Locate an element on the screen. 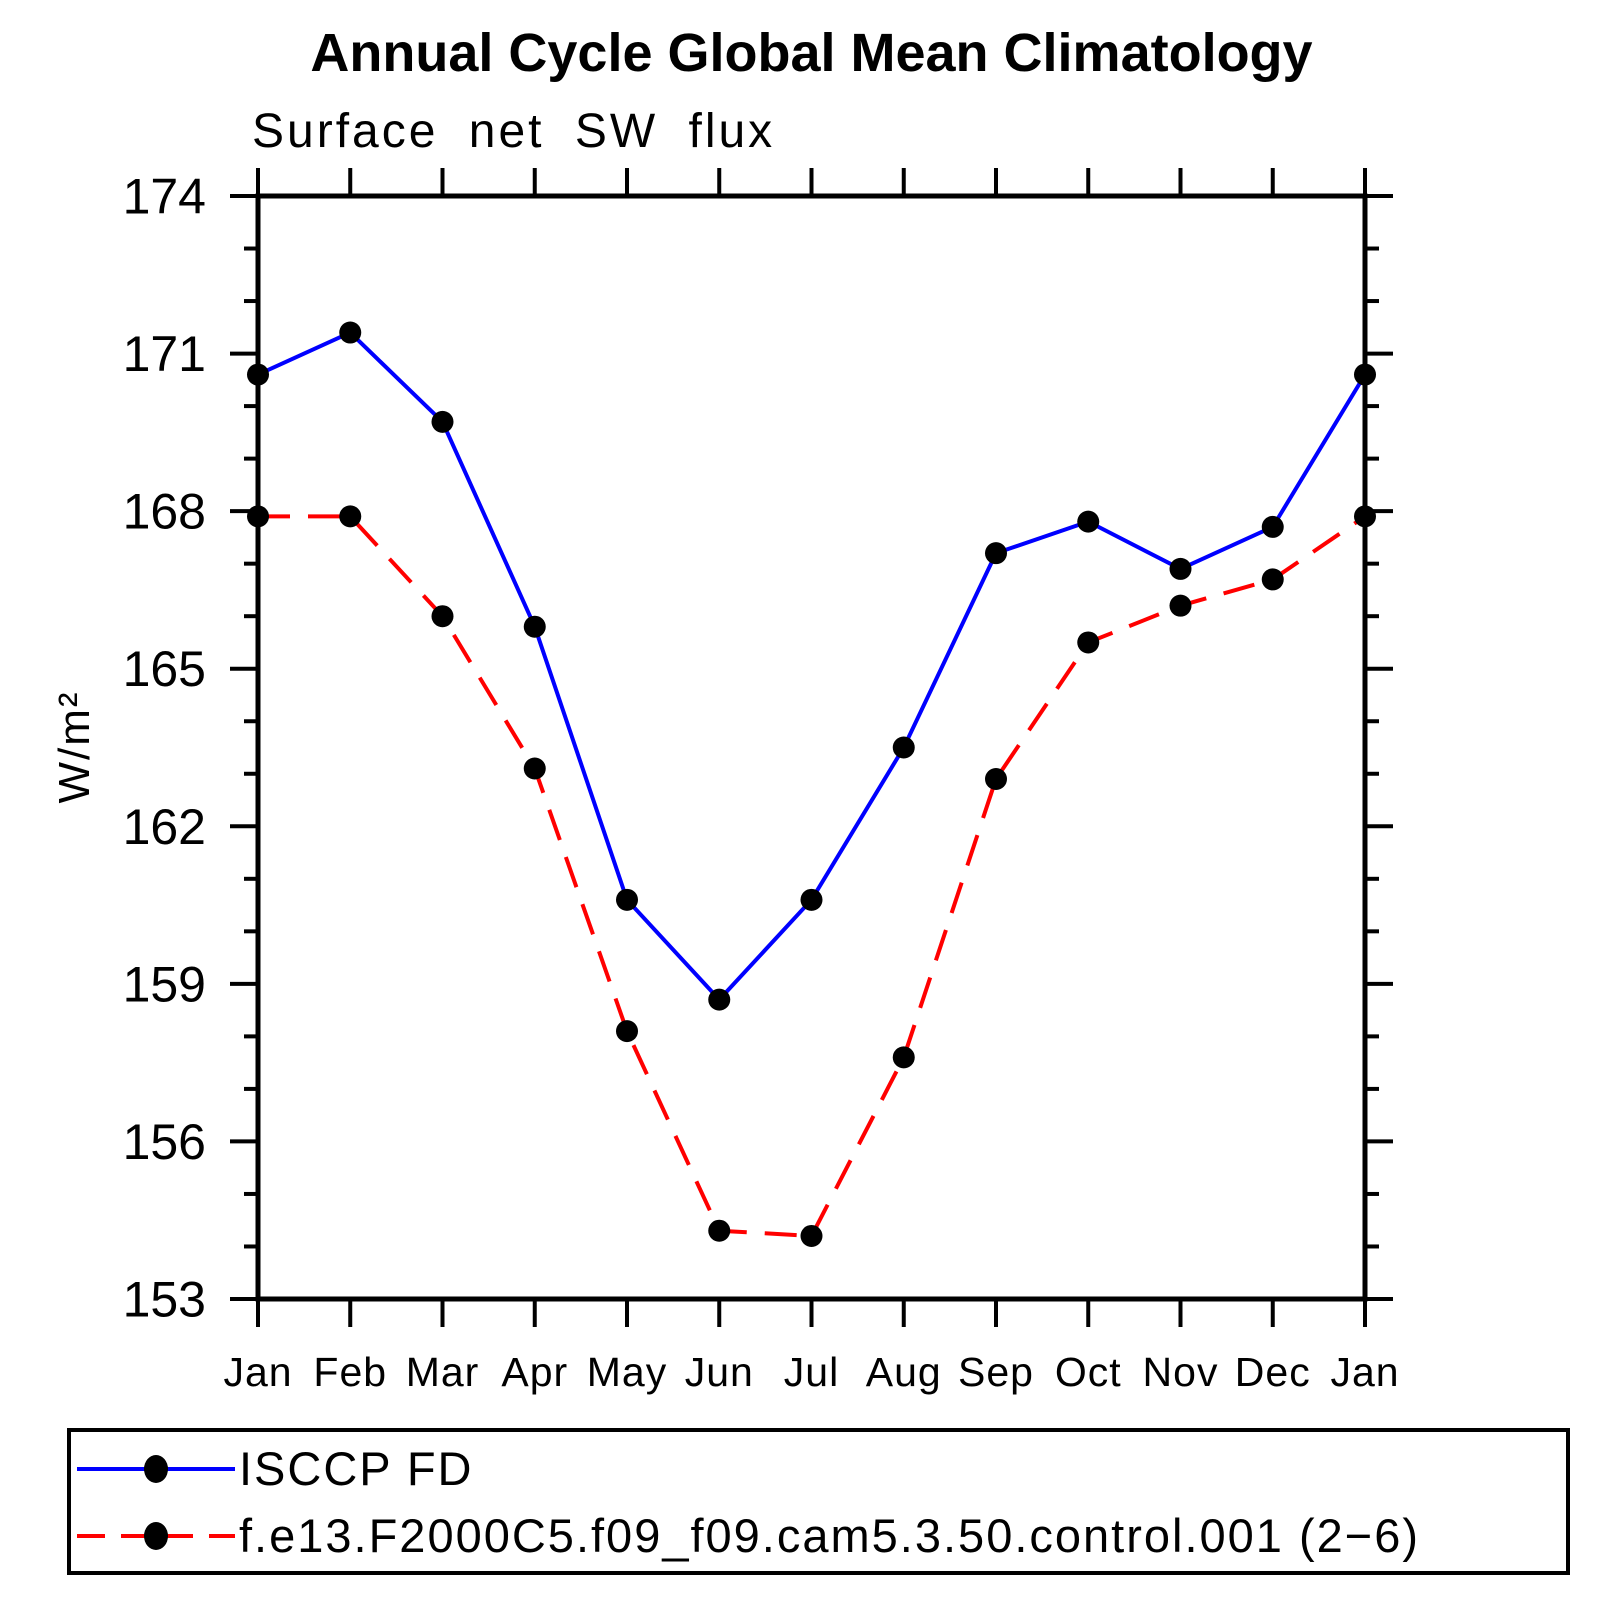  y-tick-label: 162 is located at coordinates (164, 827).